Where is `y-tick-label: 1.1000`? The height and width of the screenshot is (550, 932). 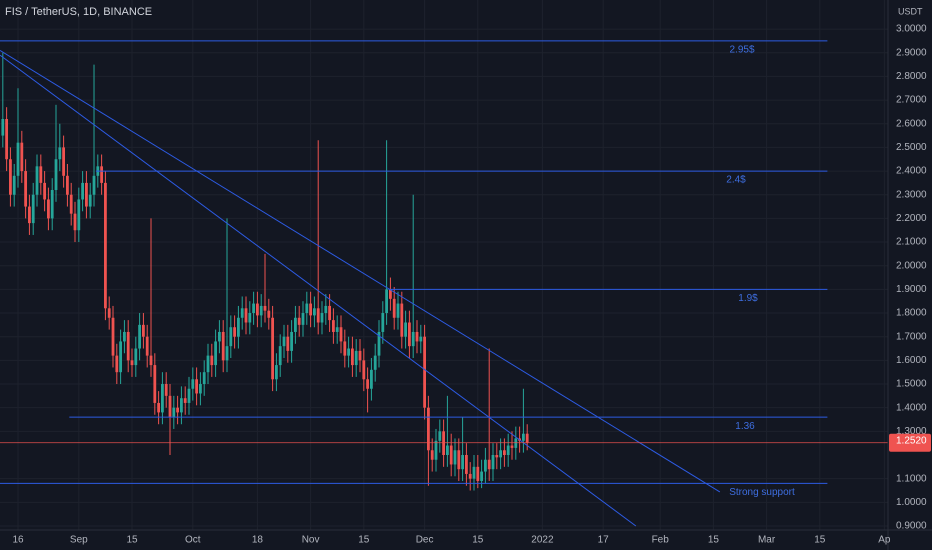
y-tick-label: 1.1000 is located at coordinates (911, 478).